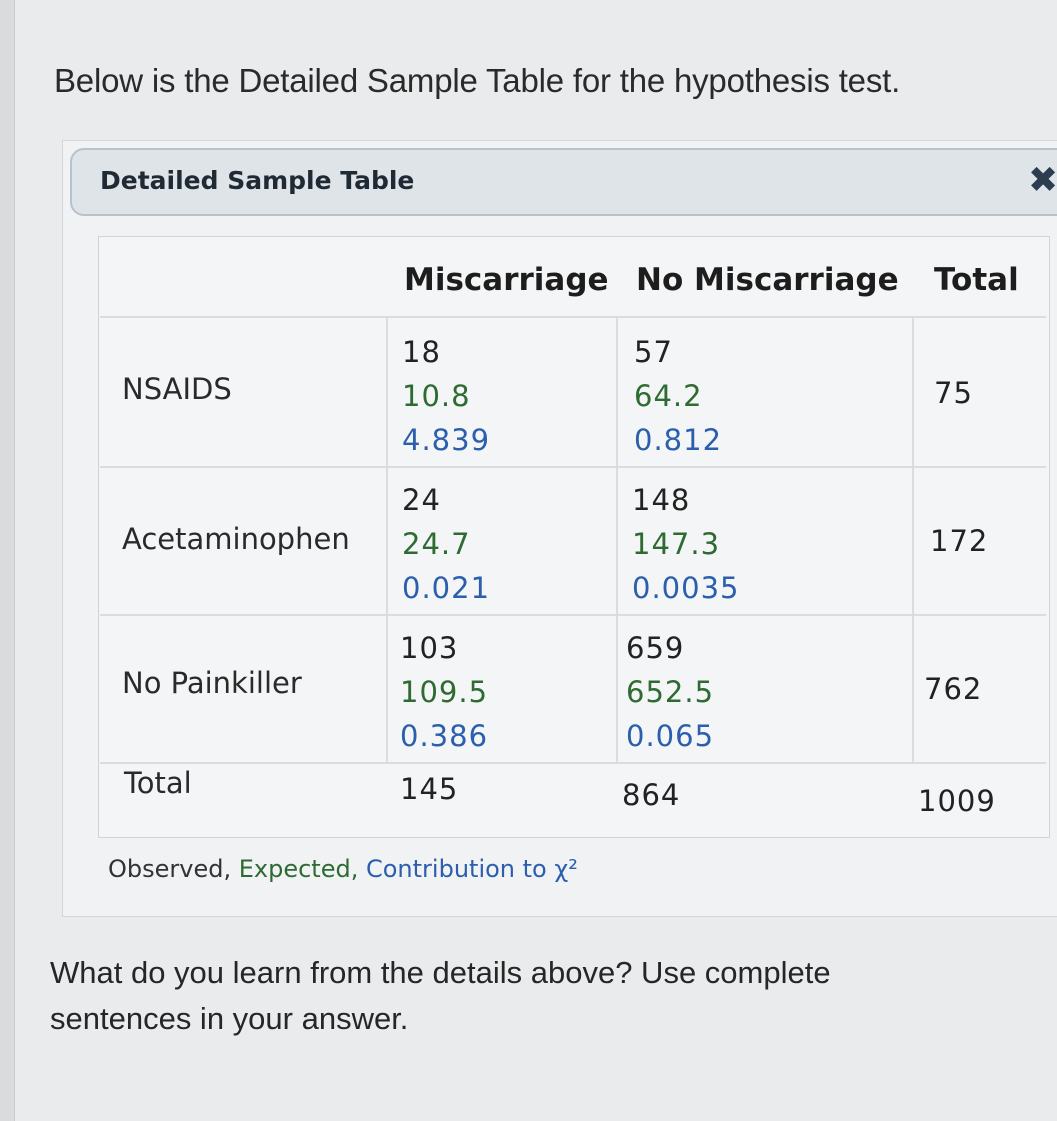  Describe the element at coordinates (976, 280) in the screenshot. I see `column-header-total: Total` at that location.